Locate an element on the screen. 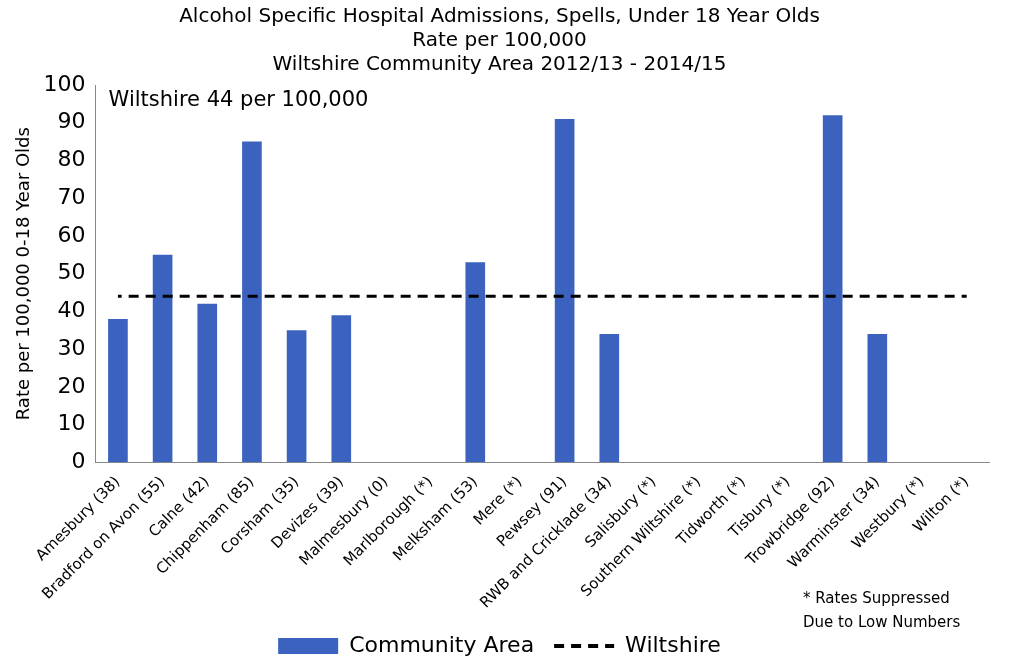  legend-label: Wiltshire is located at coordinates (673, 644).